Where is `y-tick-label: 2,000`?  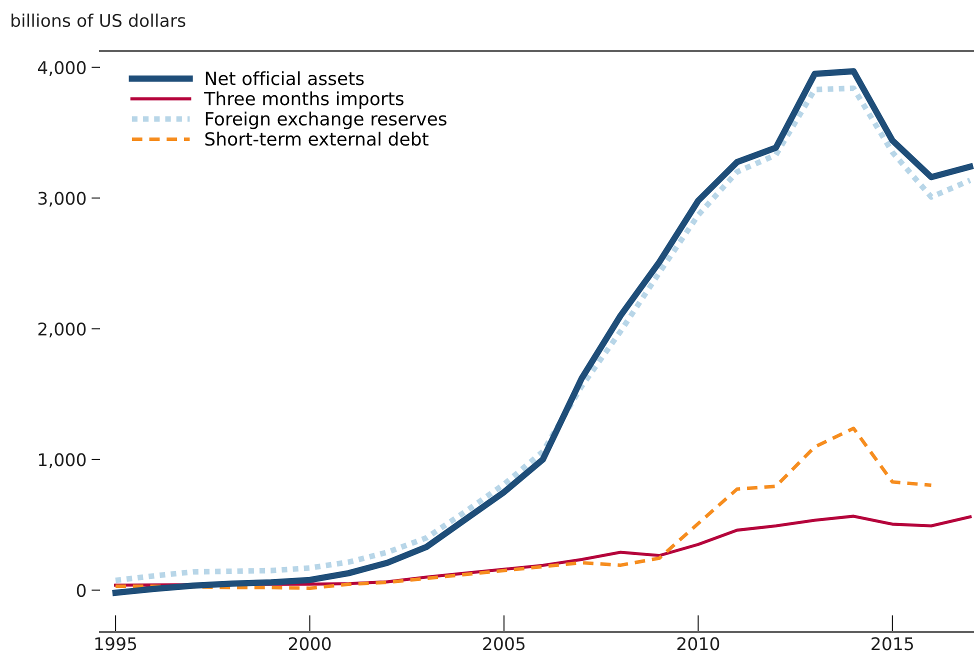 y-tick-label: 2,000 is located at coordinates (62, 330).